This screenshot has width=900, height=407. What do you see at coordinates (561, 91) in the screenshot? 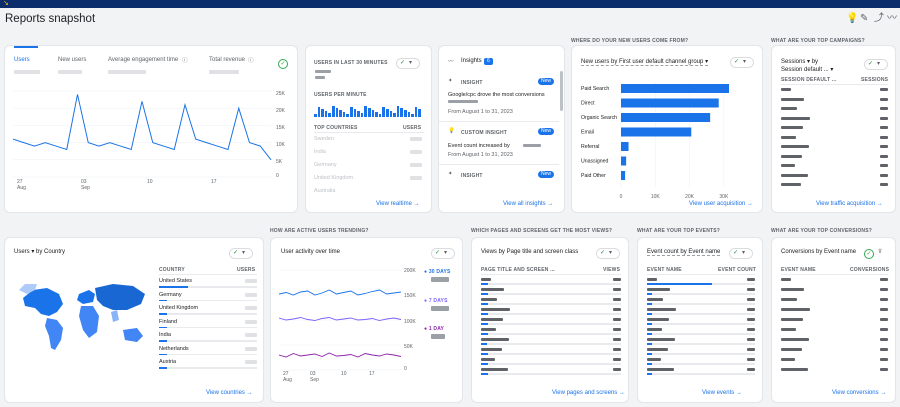
I see `scrollbar` at bounding box center [561, 91].